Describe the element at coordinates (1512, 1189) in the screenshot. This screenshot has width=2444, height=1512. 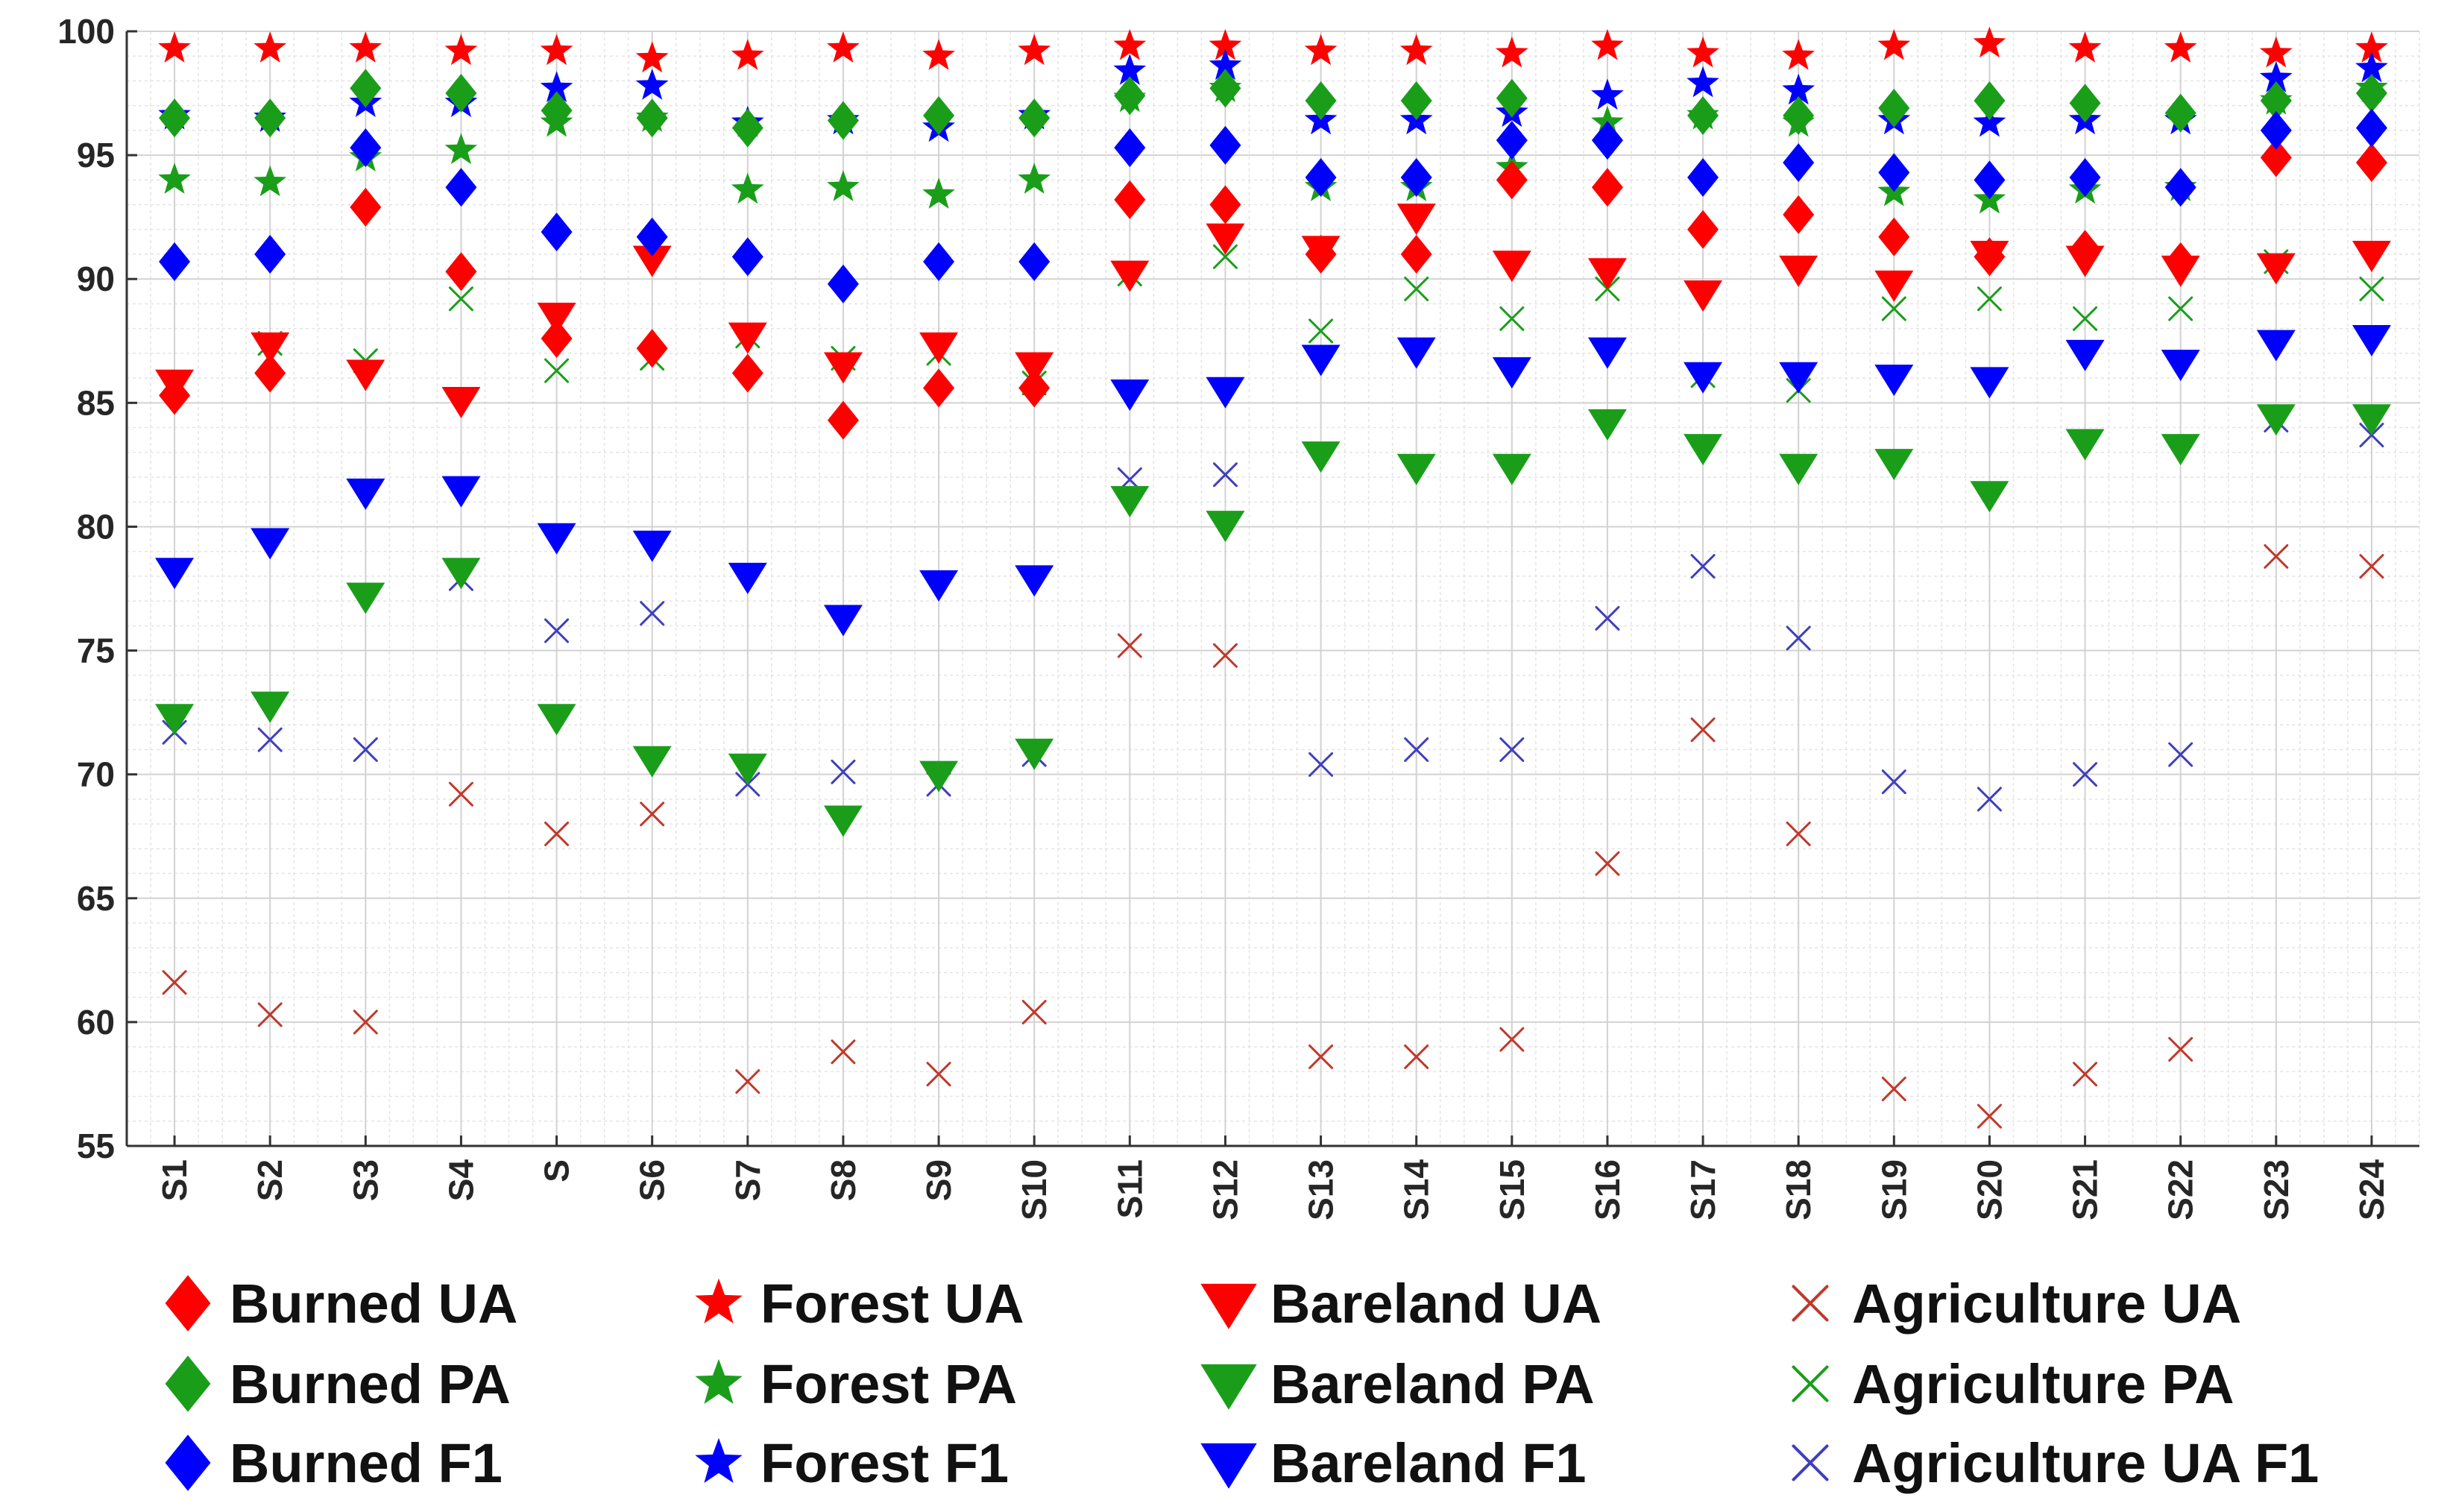
I see `x-tick-label-s15: S15` at that location.